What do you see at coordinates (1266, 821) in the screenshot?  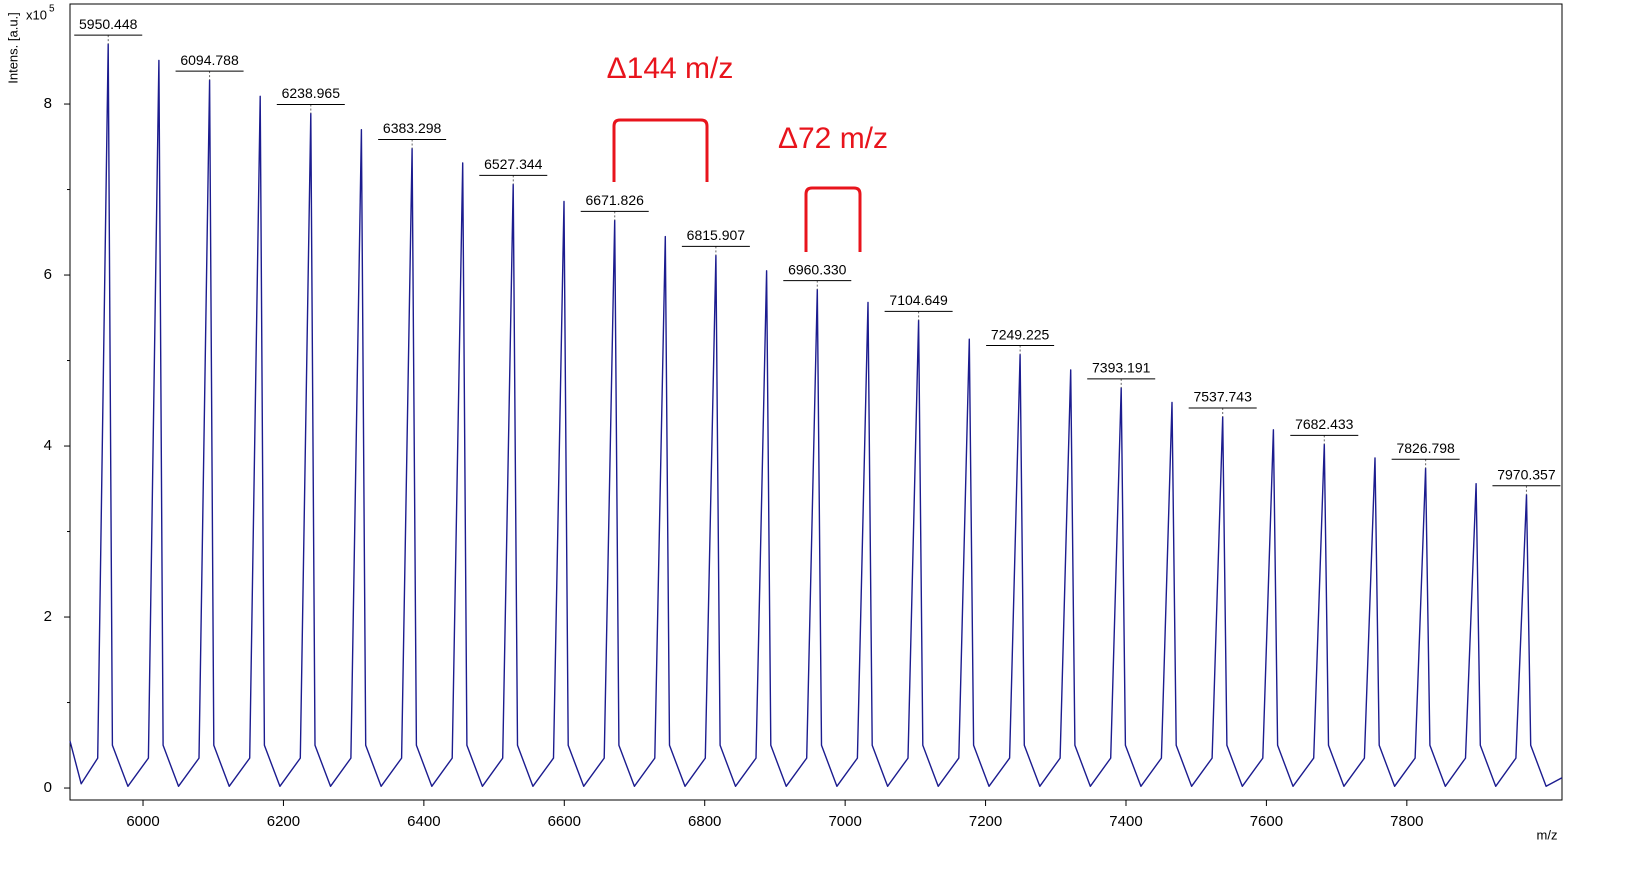 I see `x-tick-label: 7600` at bounding box center [1266, 821].